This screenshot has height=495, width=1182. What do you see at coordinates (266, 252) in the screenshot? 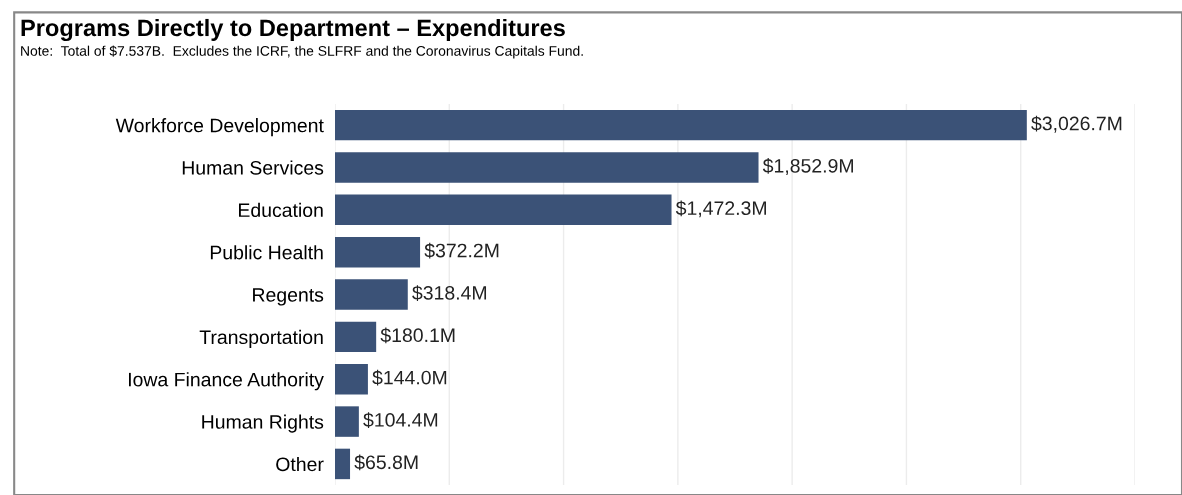
I see `y-tick-label: Public Health` at bounding box center [266, 252].